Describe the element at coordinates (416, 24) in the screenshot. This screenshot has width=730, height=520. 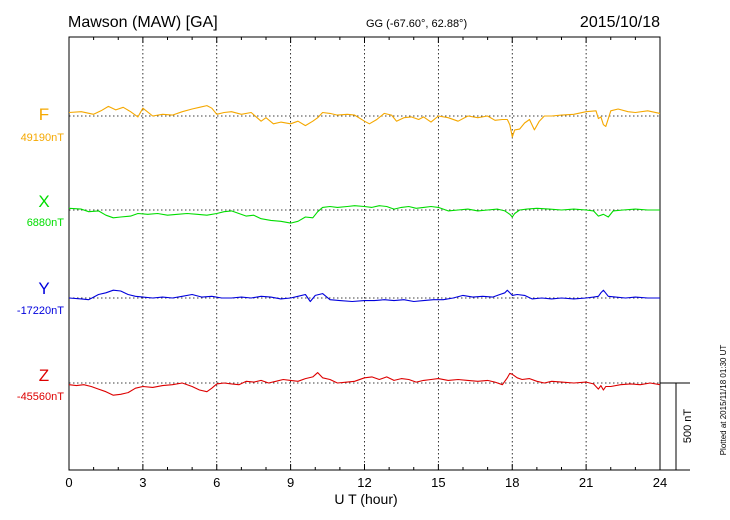
I see `station-coordinates: GG (-67.60°, 62.88°)` at that location.